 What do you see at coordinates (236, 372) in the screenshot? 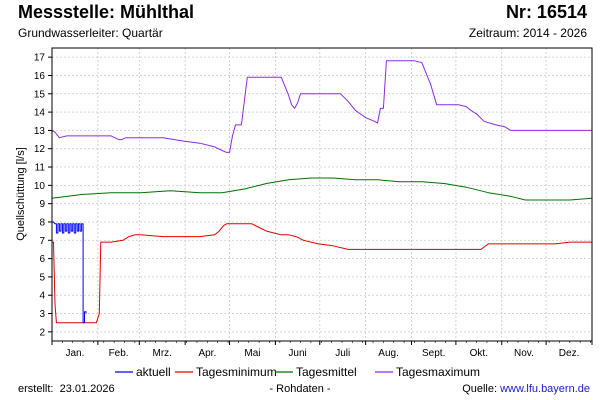
I see `legend-label-tagesminimum: Tagesminimum` at bounding box center [236, 372].